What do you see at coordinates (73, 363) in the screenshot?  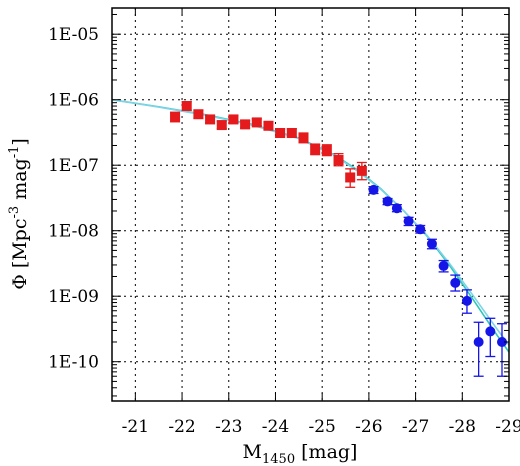 I see `y-tick-label: 1E-10` at bounding box center [73, 363].